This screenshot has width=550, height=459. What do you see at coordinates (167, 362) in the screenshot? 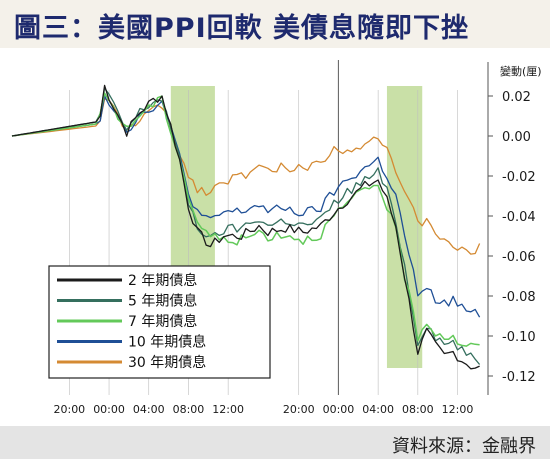
I see `legend-label: 30 年期債息` at bounding box center [167, 362].